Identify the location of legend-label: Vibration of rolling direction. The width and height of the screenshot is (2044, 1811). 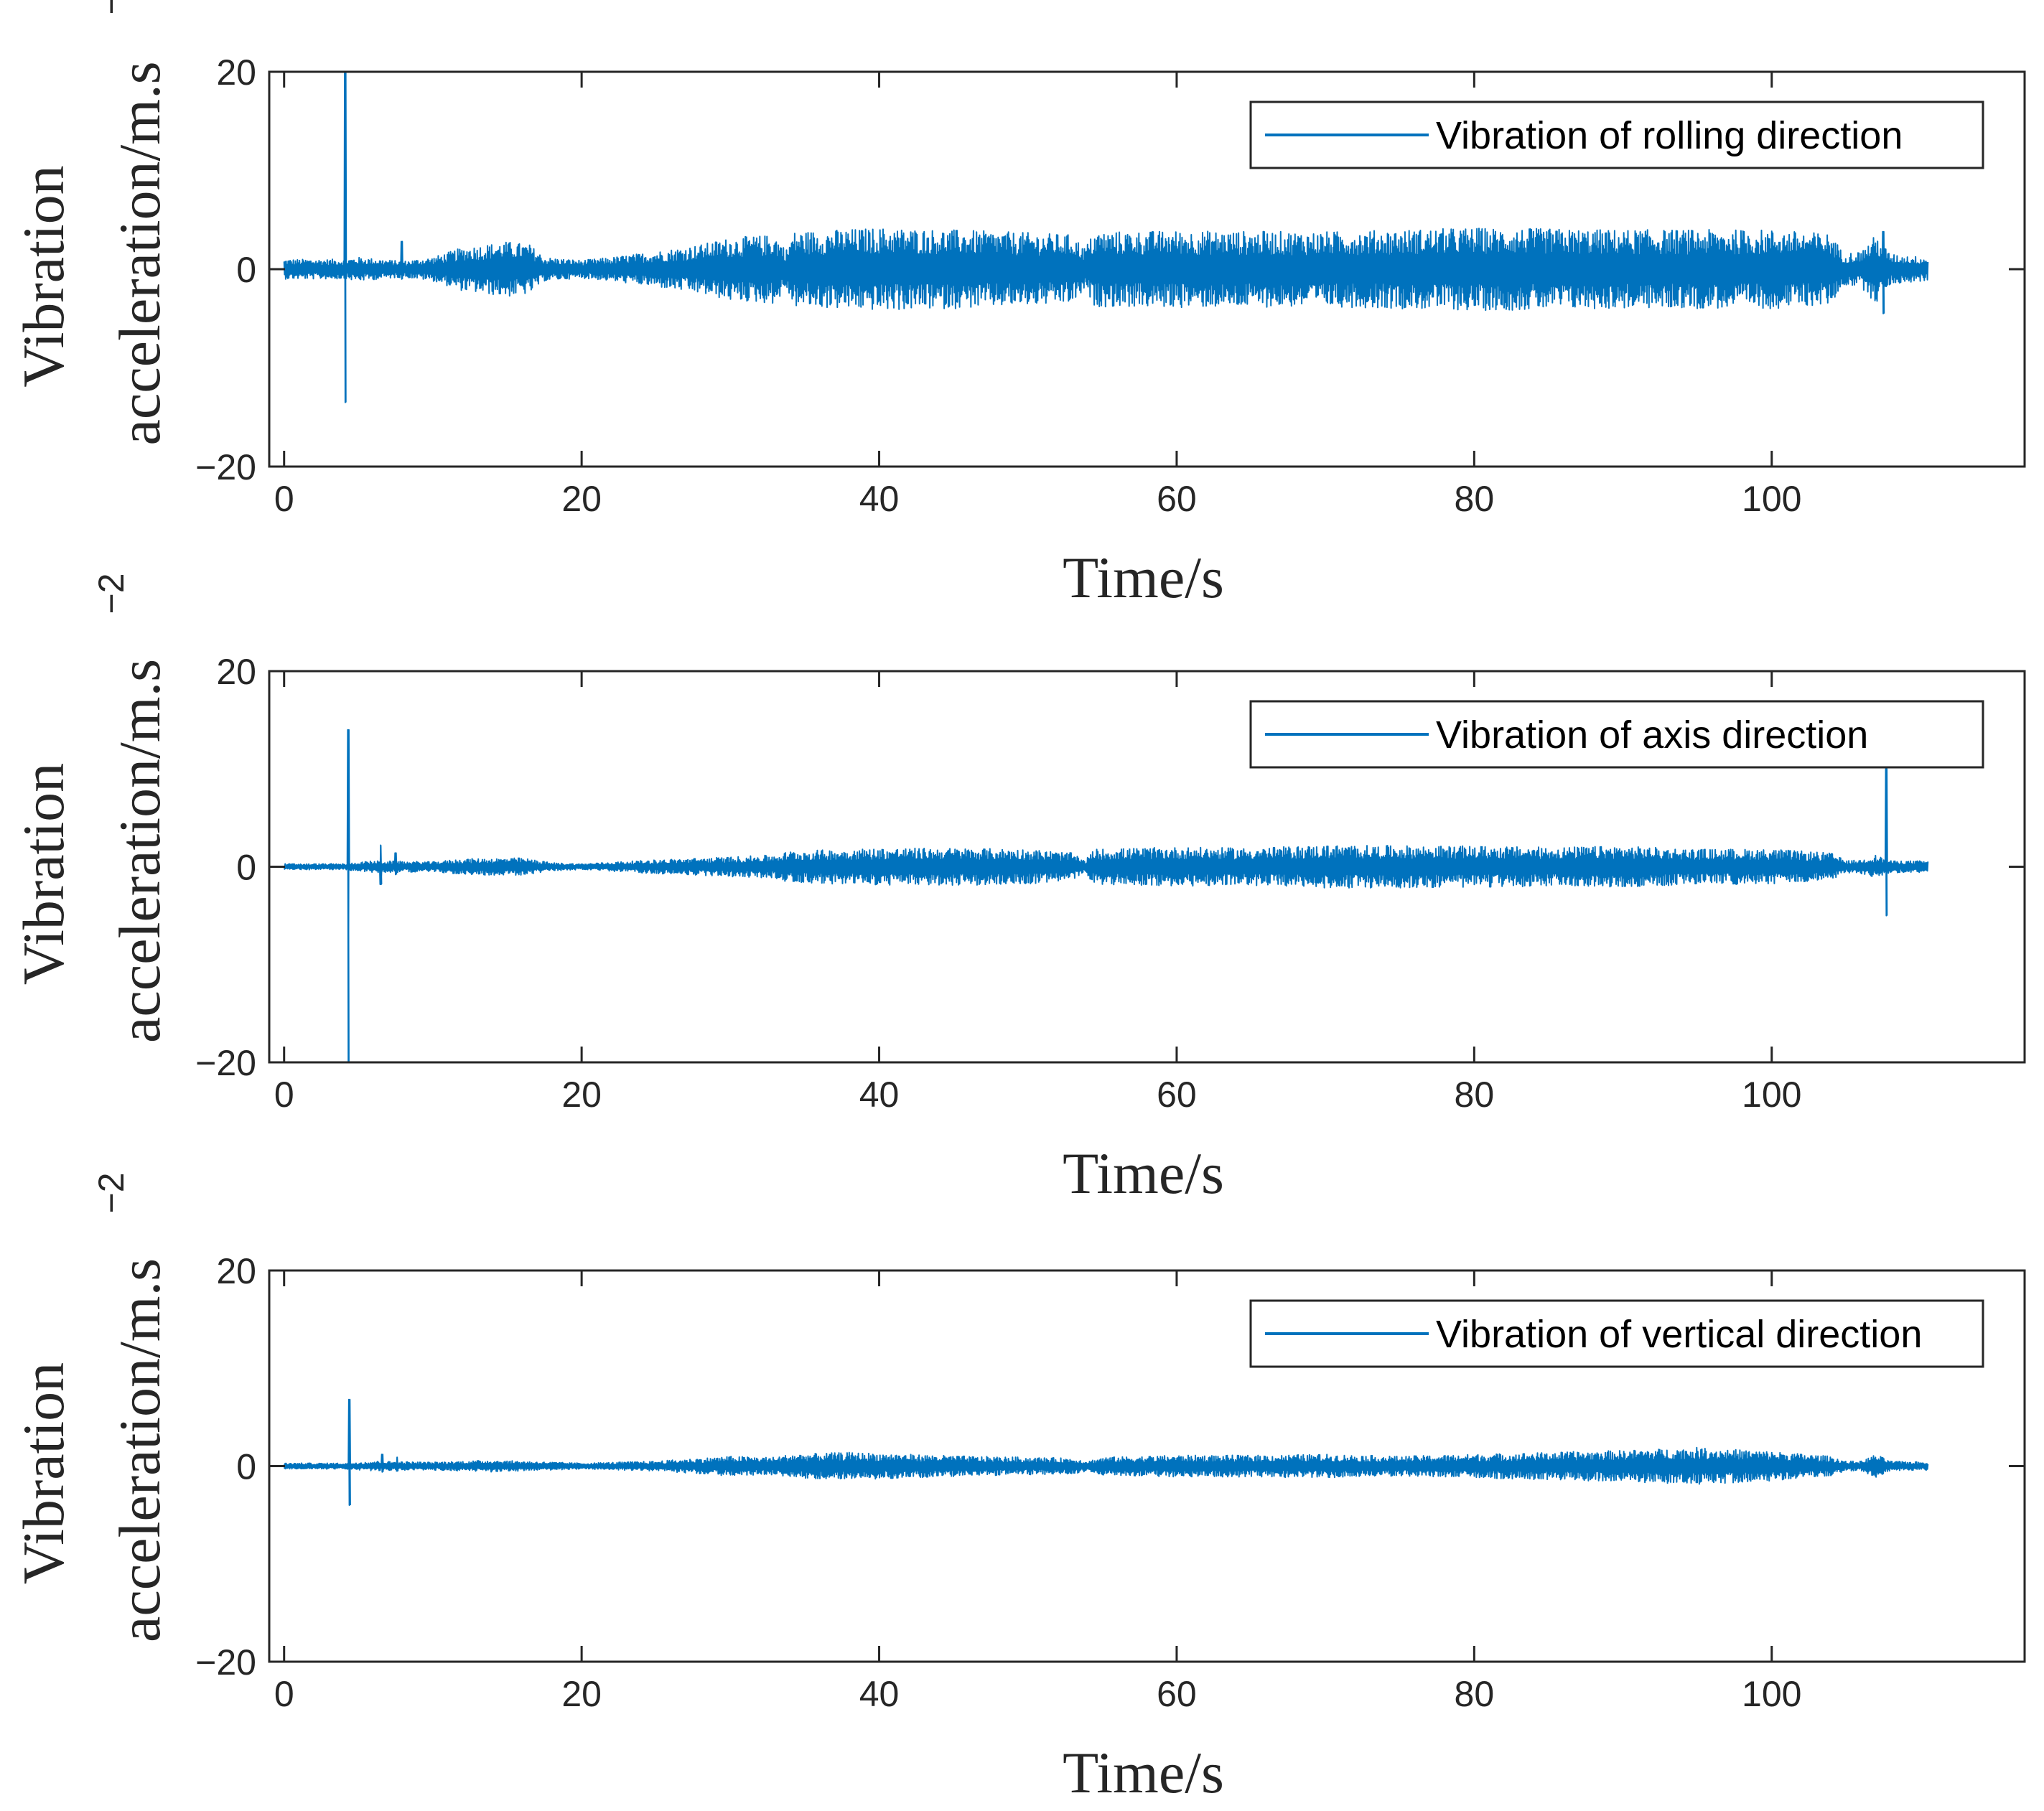
(1669, 135).